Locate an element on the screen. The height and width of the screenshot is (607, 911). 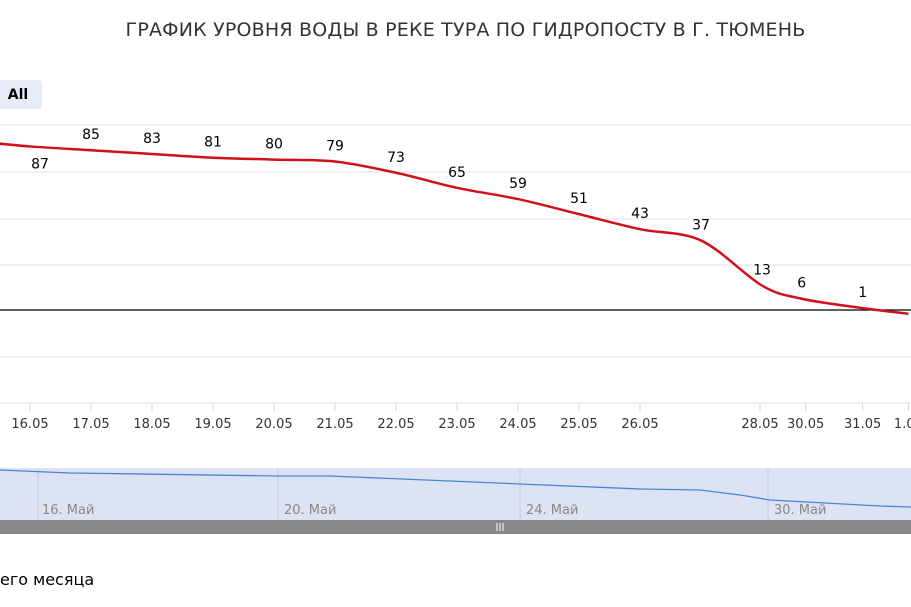
x-tick-label: 23.05 is located at coordinates (456, 424).